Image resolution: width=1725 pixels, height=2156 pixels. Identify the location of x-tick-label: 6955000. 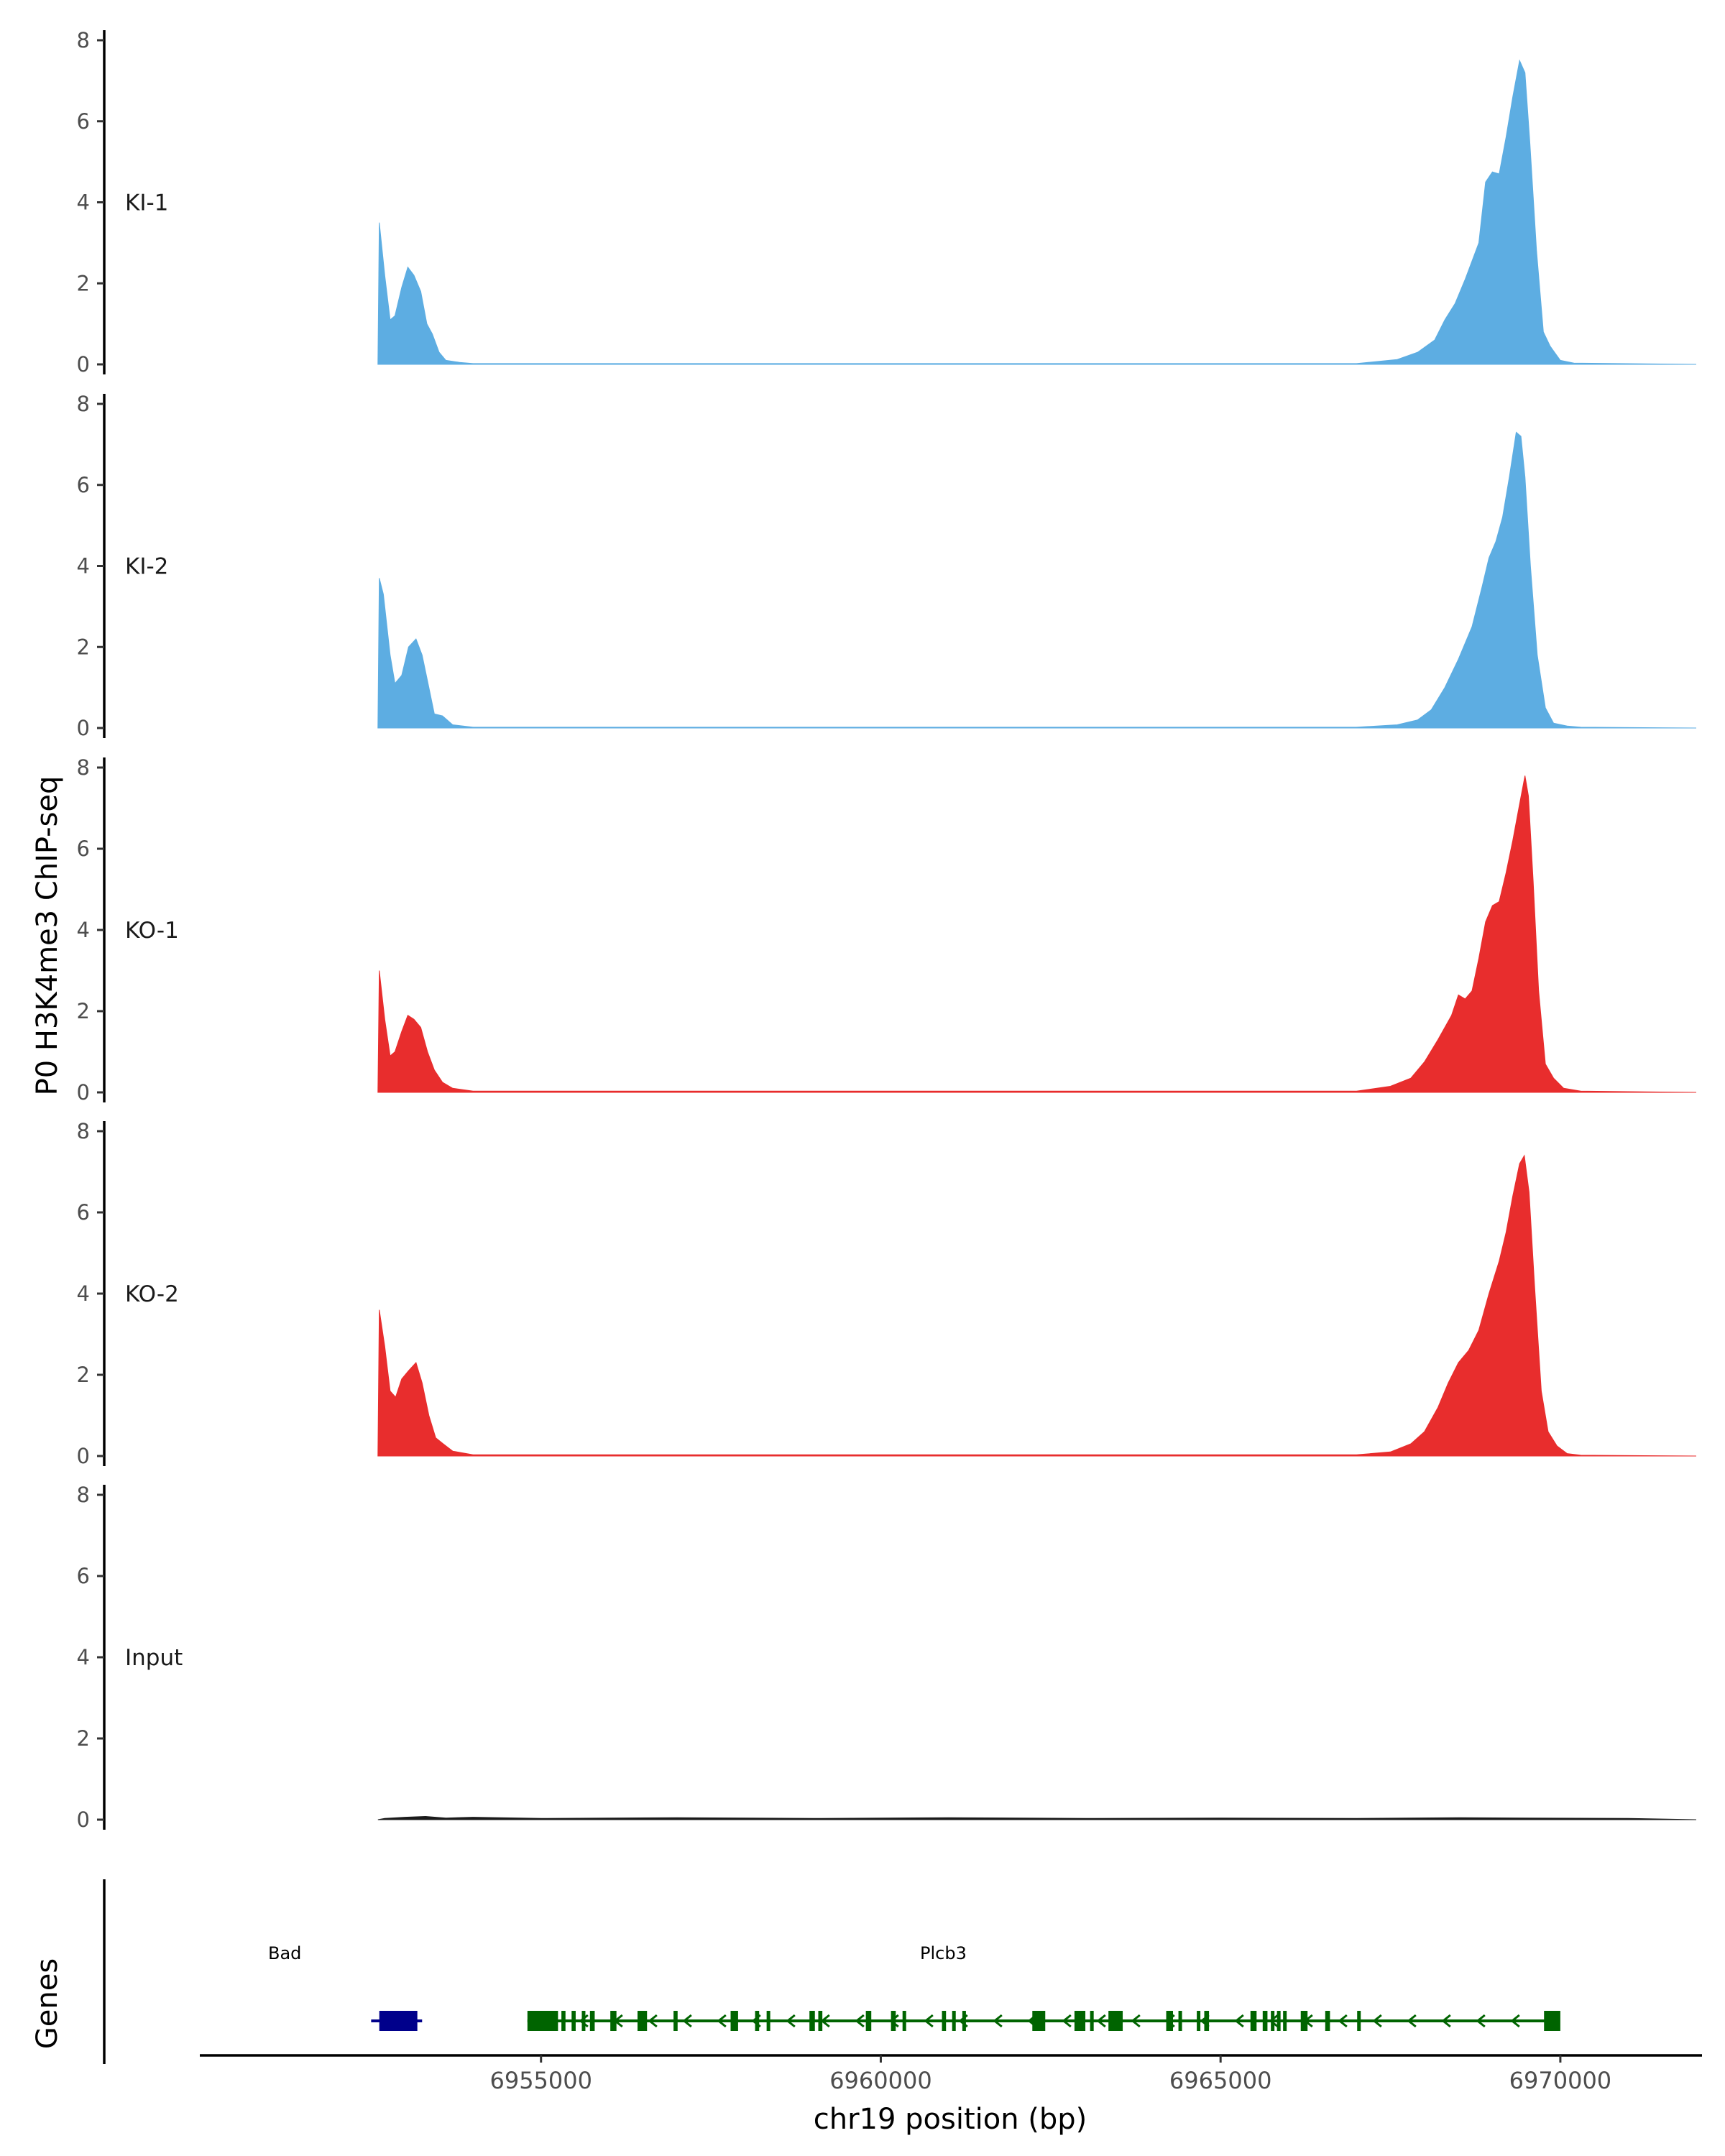
(540, 2080).